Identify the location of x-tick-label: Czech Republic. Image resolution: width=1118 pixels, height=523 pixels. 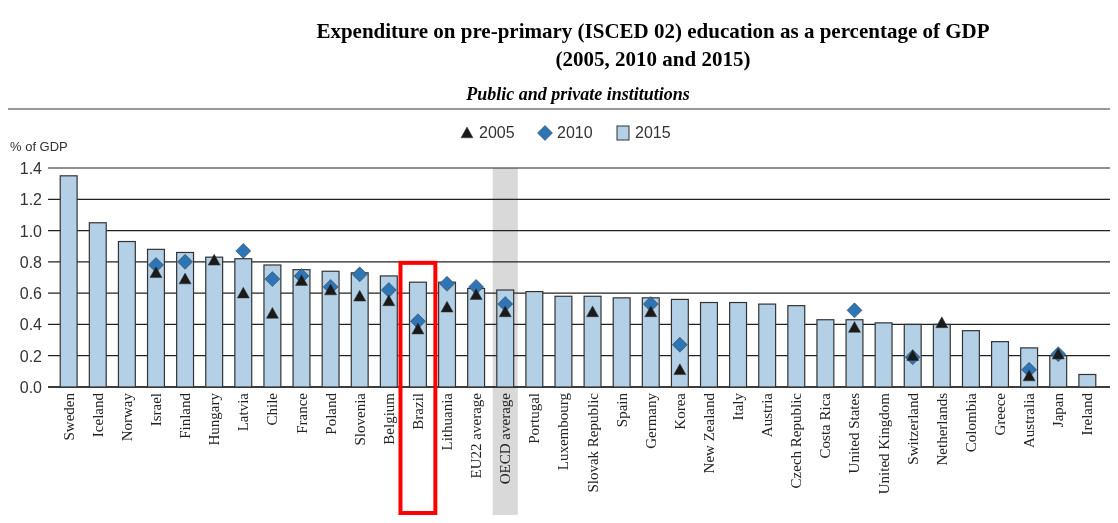
(796, 440).